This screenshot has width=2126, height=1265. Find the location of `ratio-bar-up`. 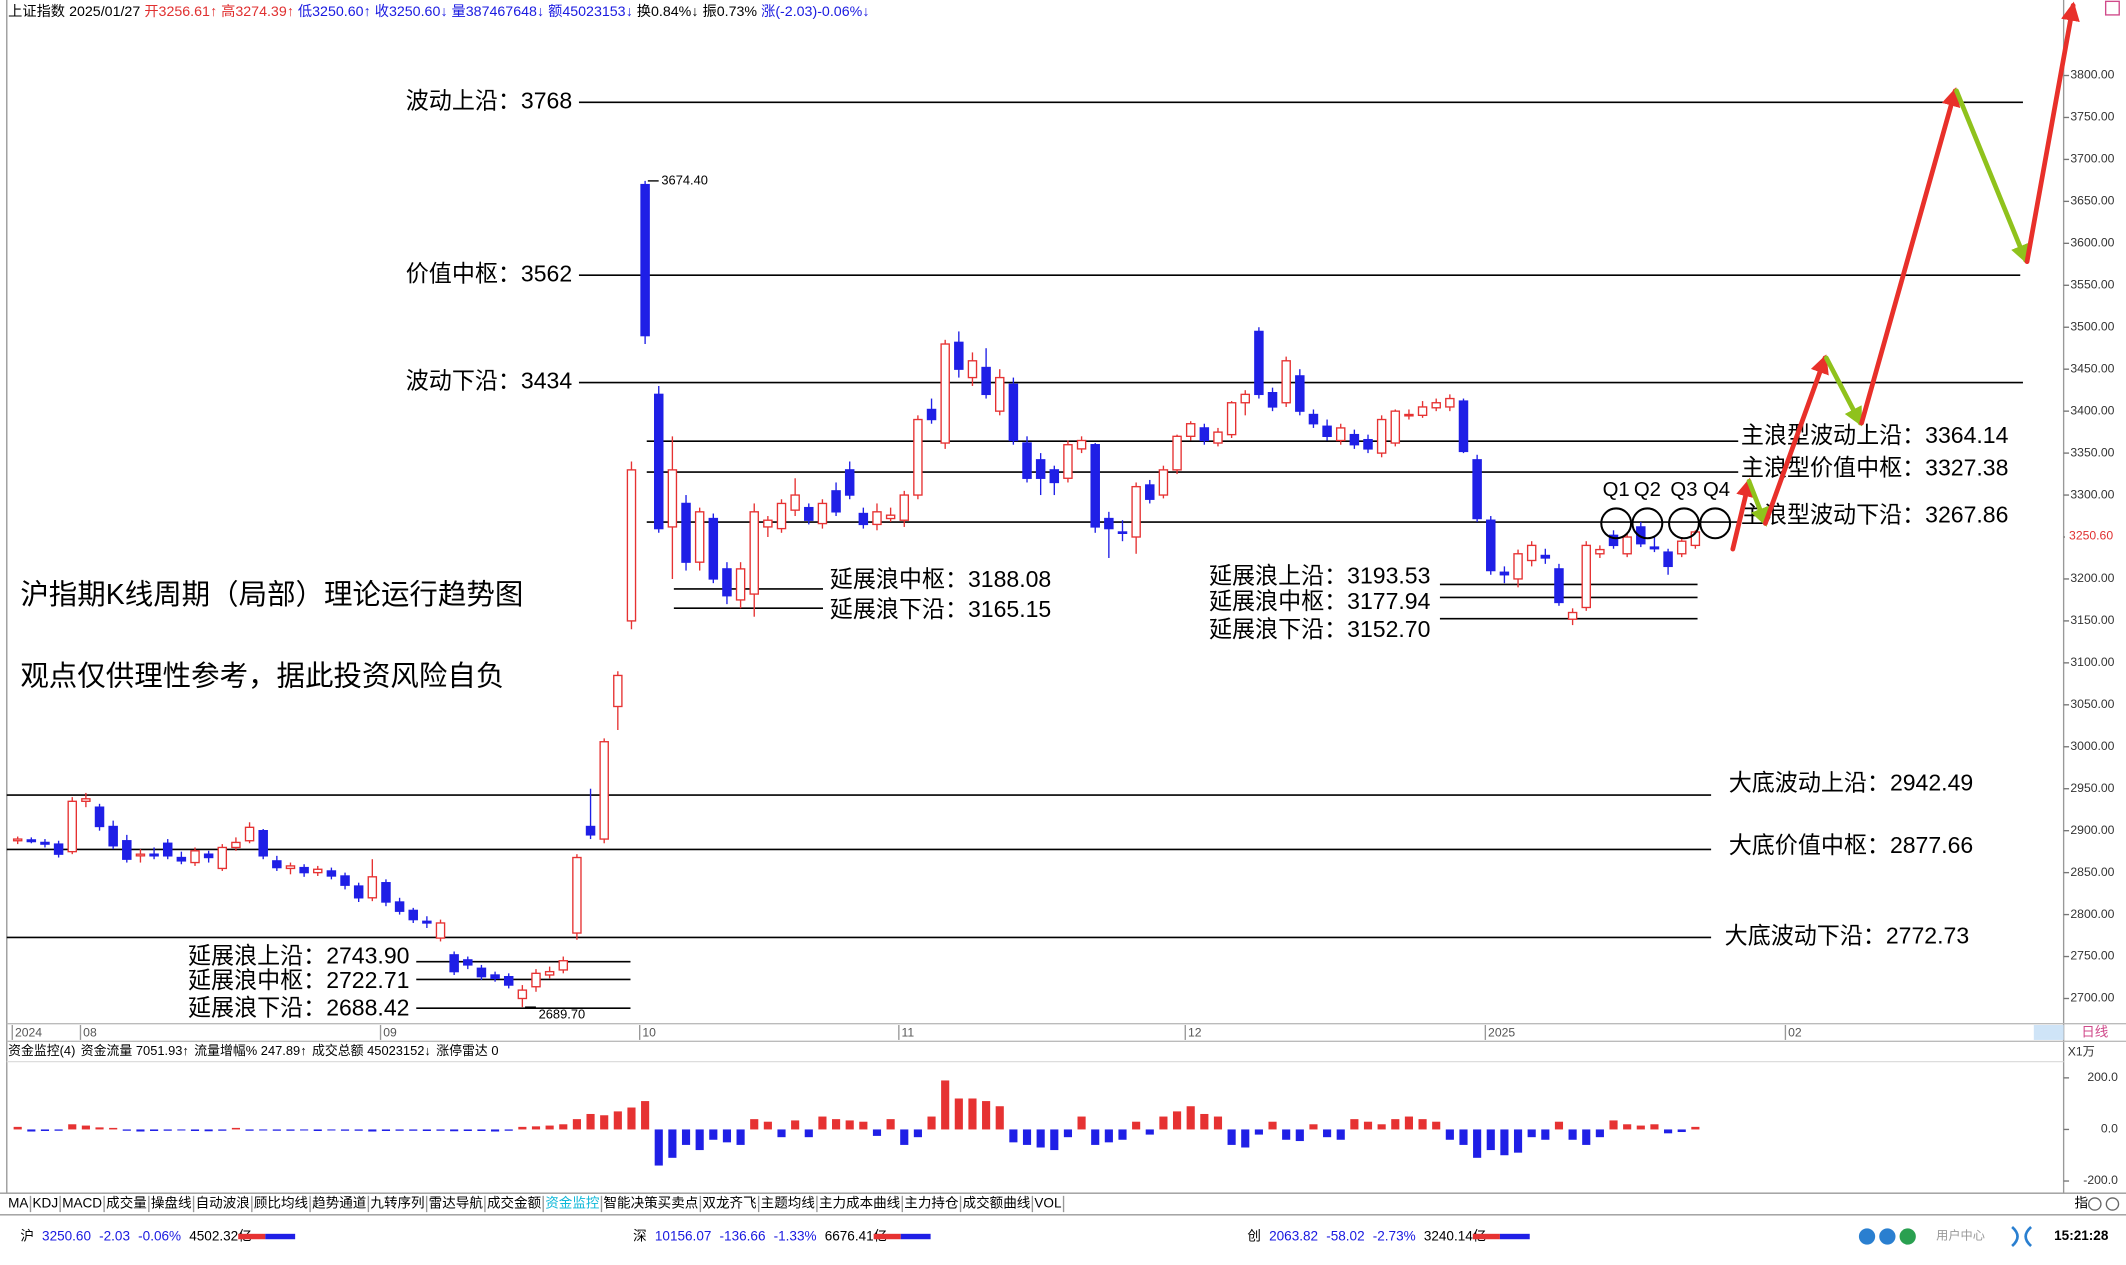

ratio-bar-up is located at coordinates (252, 1236).